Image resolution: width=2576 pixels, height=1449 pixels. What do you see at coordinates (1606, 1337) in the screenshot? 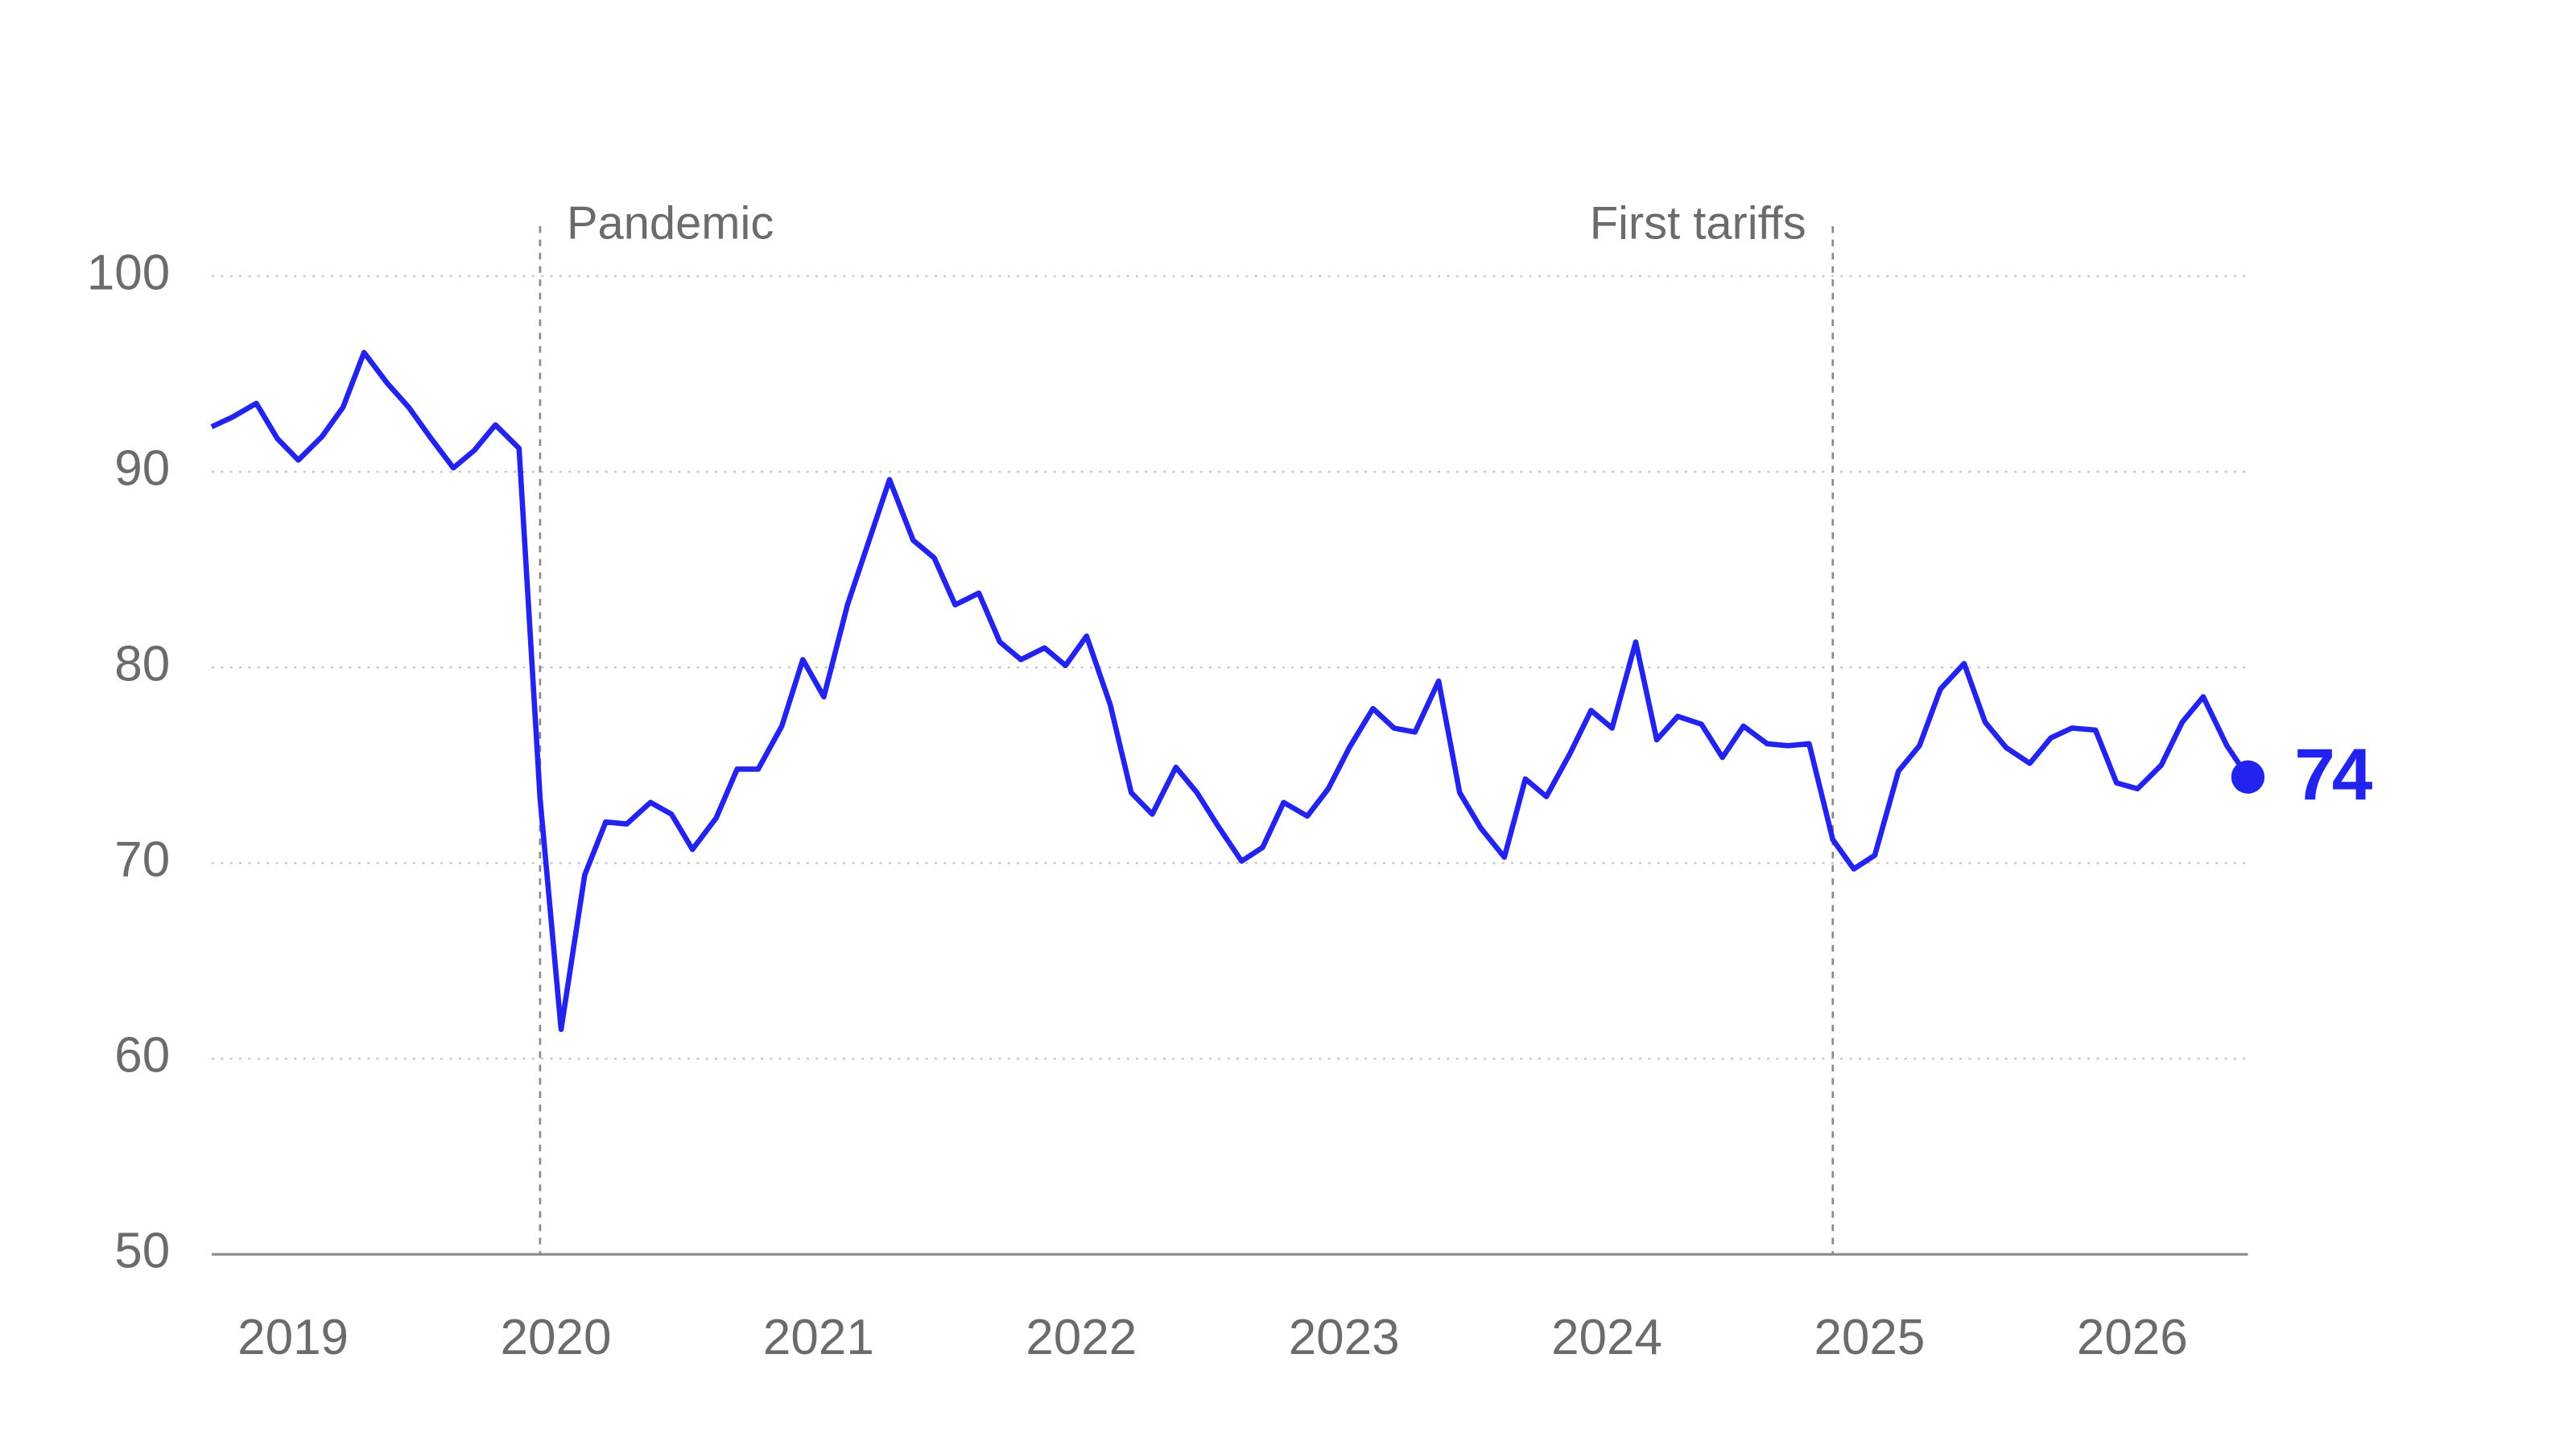
I see `x-tick-label: 2024` at bounding box center [1606, 1337].